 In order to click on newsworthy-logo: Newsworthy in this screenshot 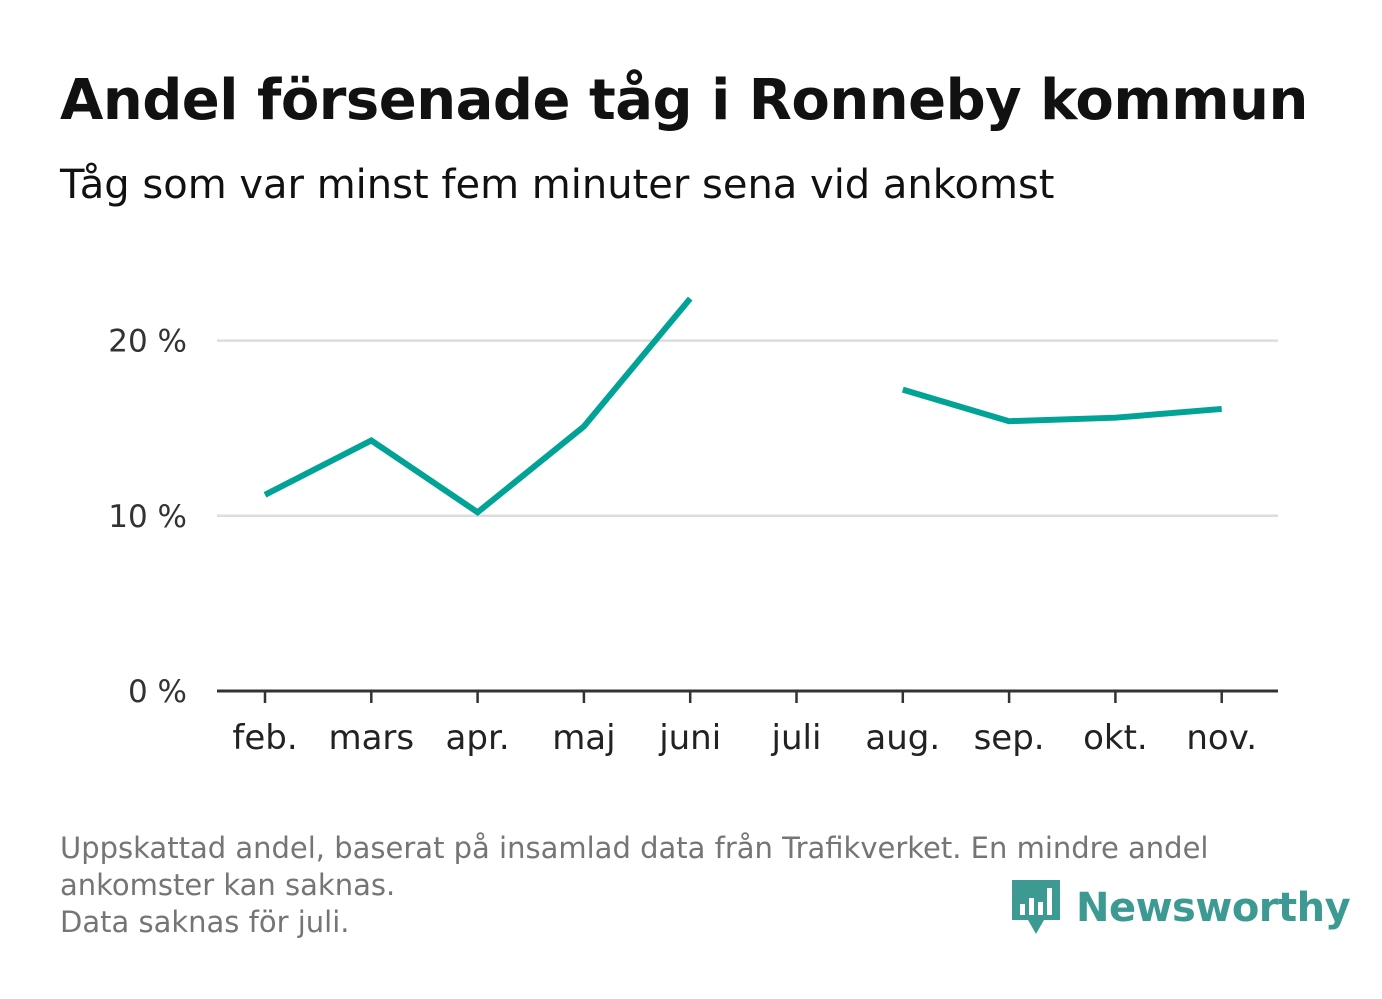, I will do `click(1180, 908)`.